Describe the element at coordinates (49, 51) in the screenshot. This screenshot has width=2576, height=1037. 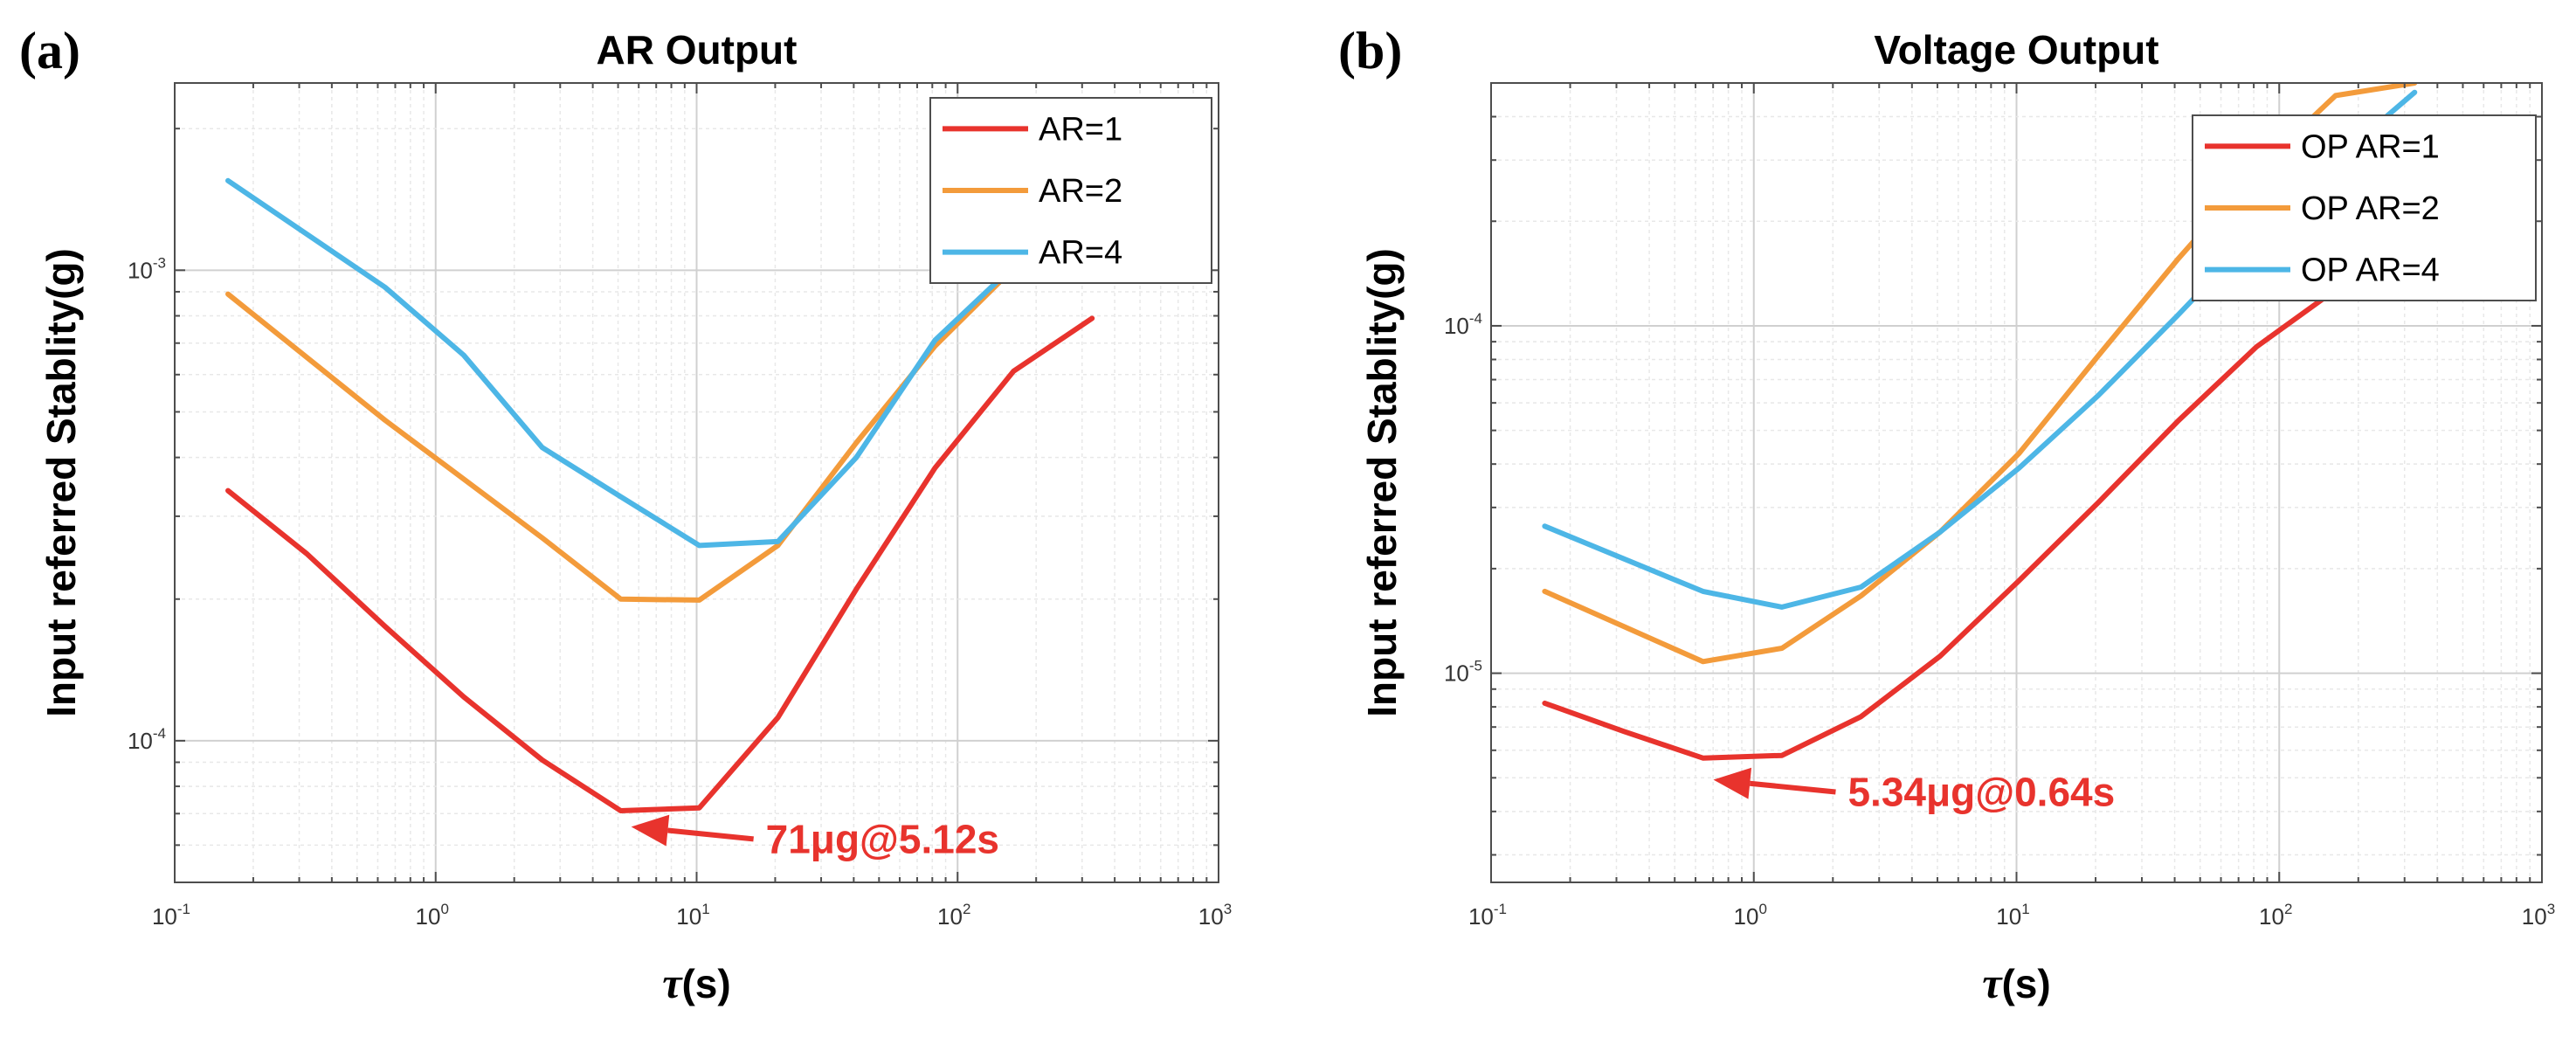
I see `panel-label: (a)` at that location.